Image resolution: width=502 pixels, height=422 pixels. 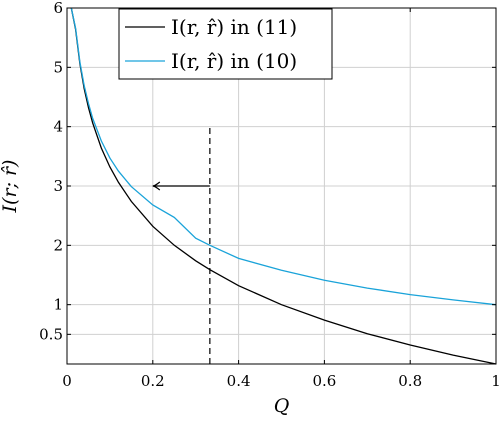 I want to click on arrow-head, so click(x=156, y=186).